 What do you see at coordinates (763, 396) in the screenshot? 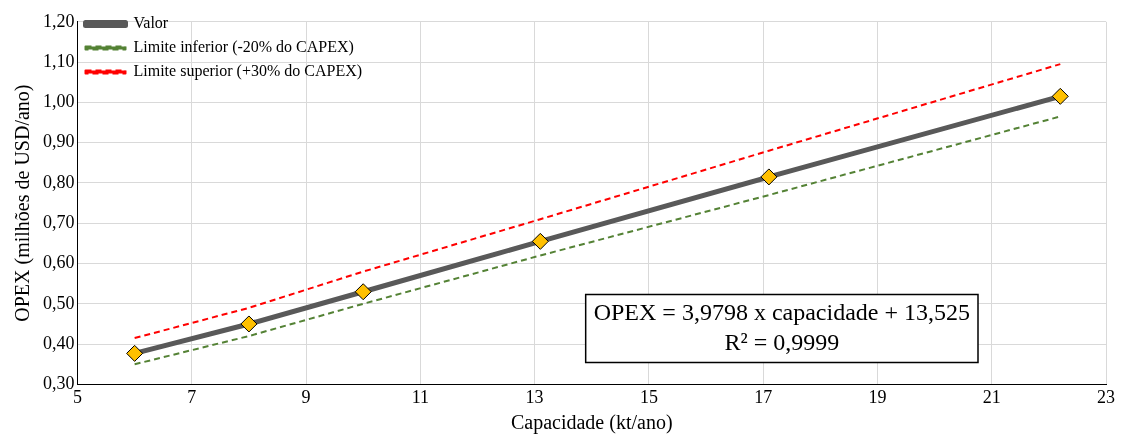
I see `x-tick-label: 17` at bounding box center [763, 396].